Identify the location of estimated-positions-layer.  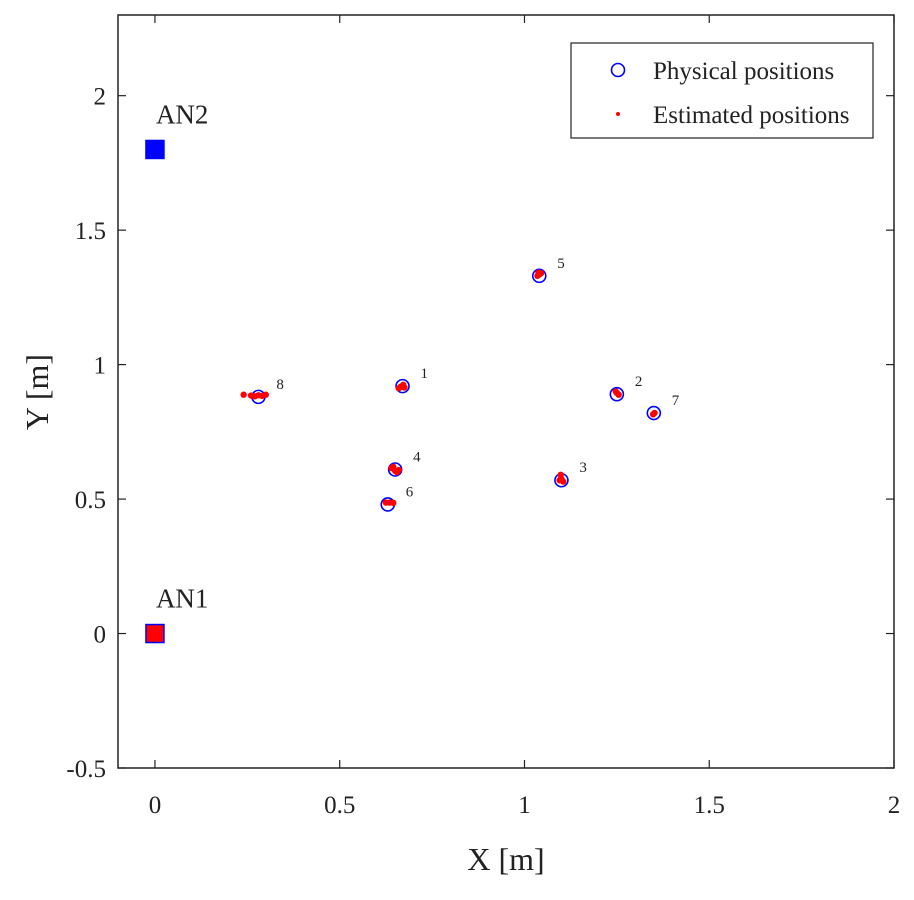
(449, 388).